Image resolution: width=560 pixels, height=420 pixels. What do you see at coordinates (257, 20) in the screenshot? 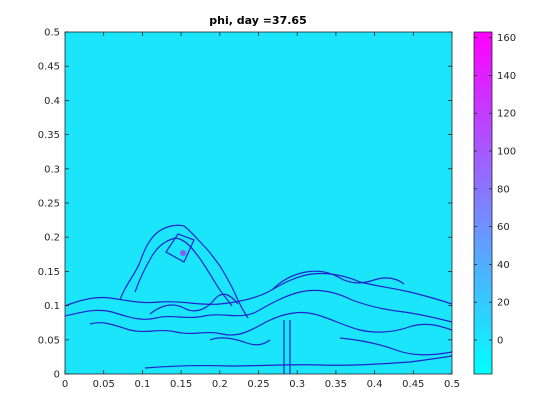
I see `chart-title: phi, day =37.65` at bounding box center [257, 20].